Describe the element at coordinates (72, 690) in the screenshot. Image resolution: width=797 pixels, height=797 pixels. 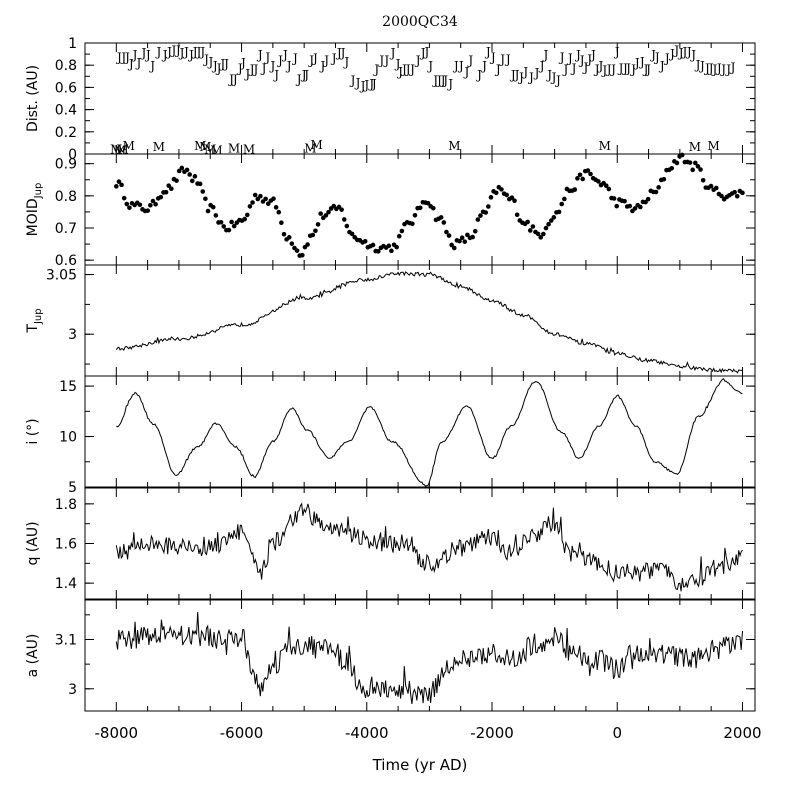
I see `y-tick-label: 3` at that location.